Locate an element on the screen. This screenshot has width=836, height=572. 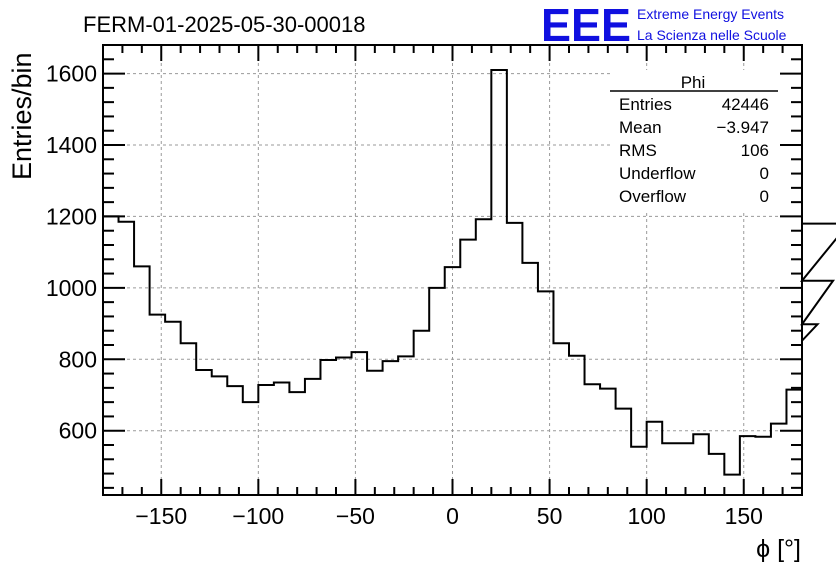
x-tick-label: −150 is located at coordinates (161, 516).